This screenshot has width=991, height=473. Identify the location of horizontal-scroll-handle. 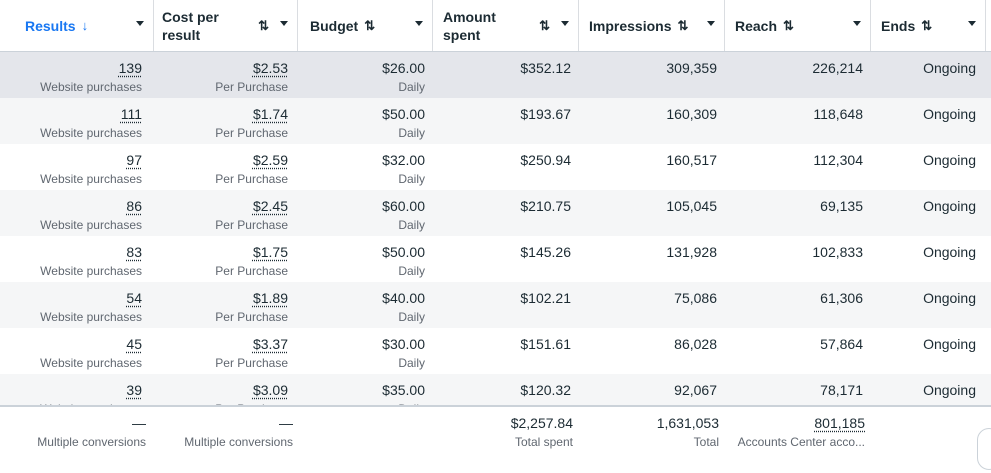
(984, 449).